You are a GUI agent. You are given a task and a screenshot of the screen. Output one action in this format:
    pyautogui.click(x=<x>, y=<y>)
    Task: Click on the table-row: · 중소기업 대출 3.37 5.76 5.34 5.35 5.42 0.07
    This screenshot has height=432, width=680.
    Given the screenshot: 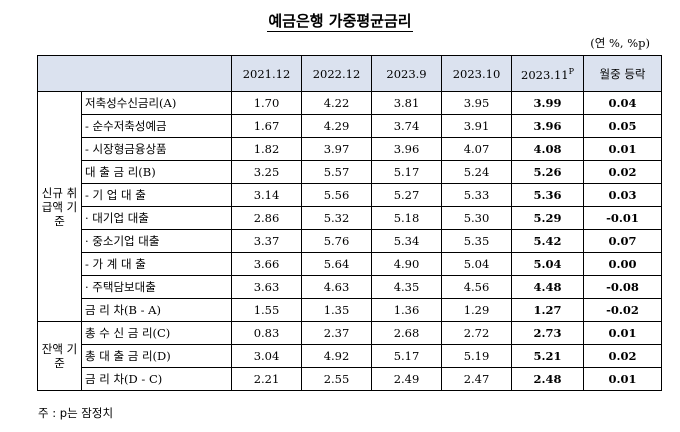 What is the action you would take?
    pyautogui.click(x=350, y=241)
    